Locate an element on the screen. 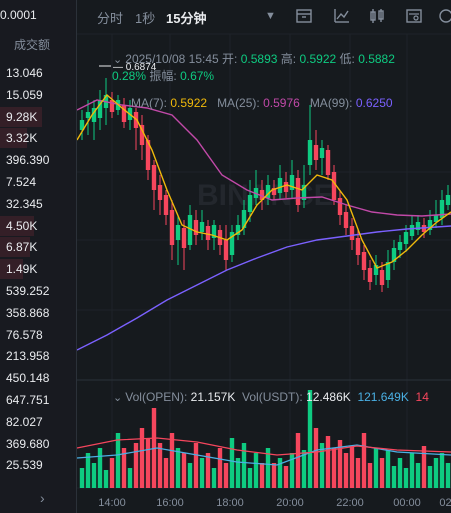 This screenshot has width=451, height=513. collapse-icon: ⌄ is located at coordinates (119, 60).